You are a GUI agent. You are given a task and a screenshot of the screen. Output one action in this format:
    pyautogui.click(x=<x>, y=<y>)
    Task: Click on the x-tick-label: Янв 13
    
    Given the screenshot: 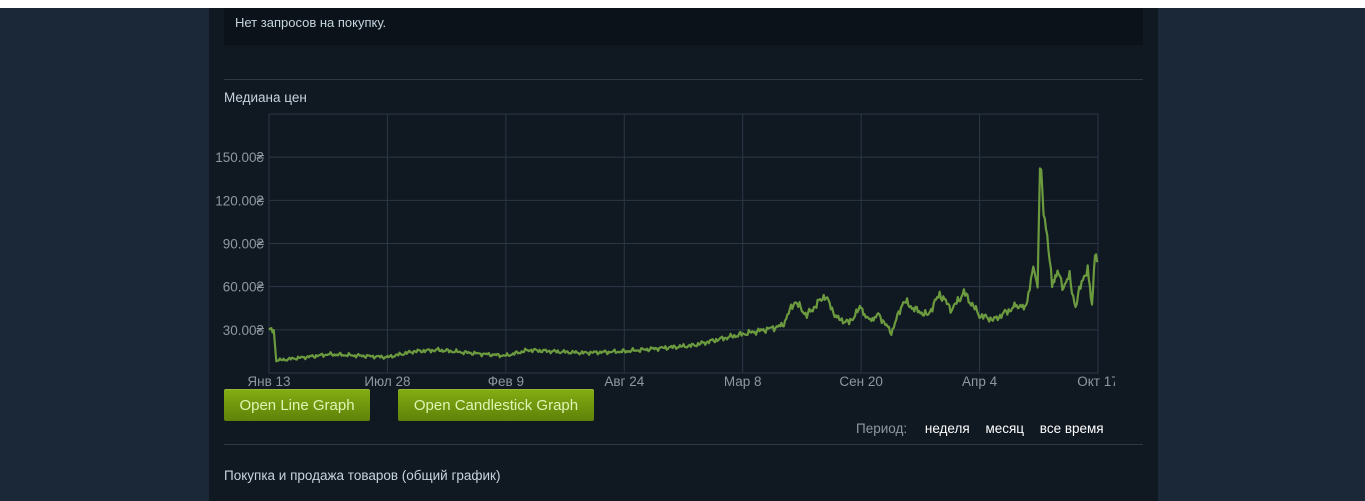 What is the action you would take?
    pyautogui.click(x=268, y=381)
    